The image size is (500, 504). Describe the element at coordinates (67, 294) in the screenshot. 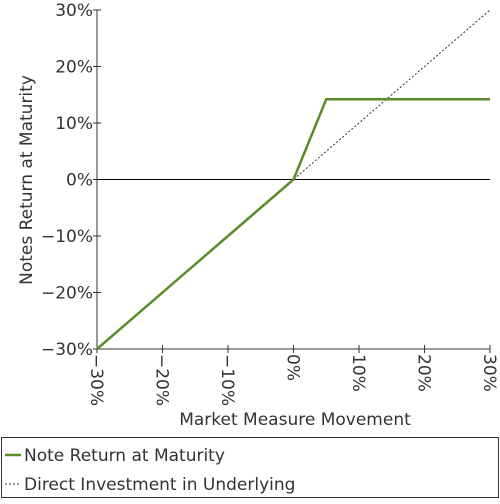

I see `y-tick-label: −20%` at that location.